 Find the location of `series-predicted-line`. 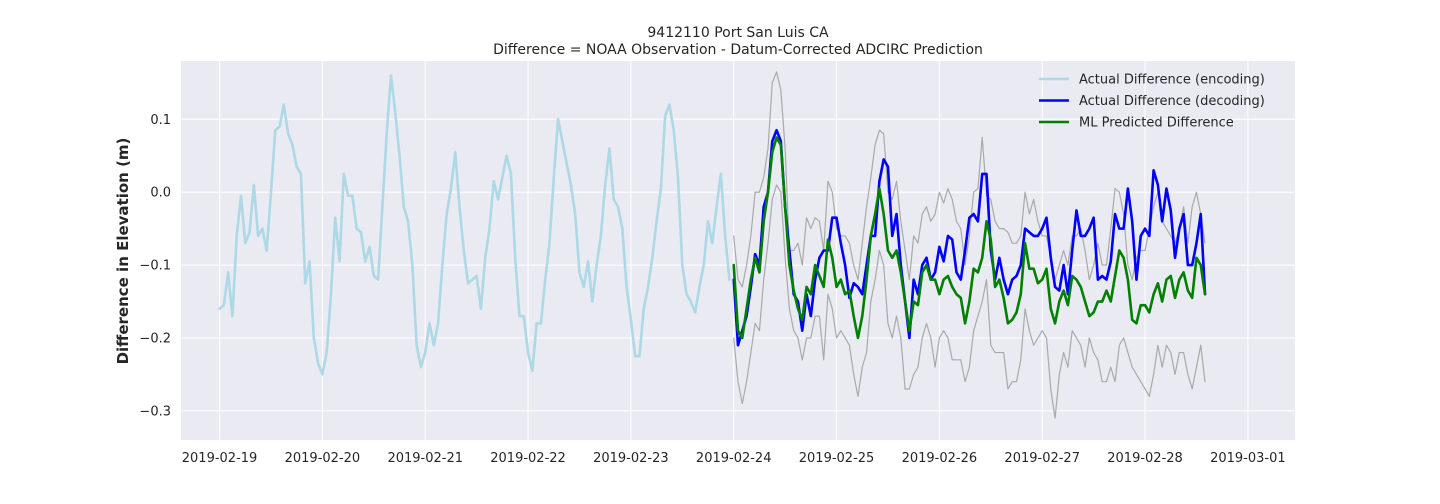

series-predicted-line is located at coordinates (969, 238).